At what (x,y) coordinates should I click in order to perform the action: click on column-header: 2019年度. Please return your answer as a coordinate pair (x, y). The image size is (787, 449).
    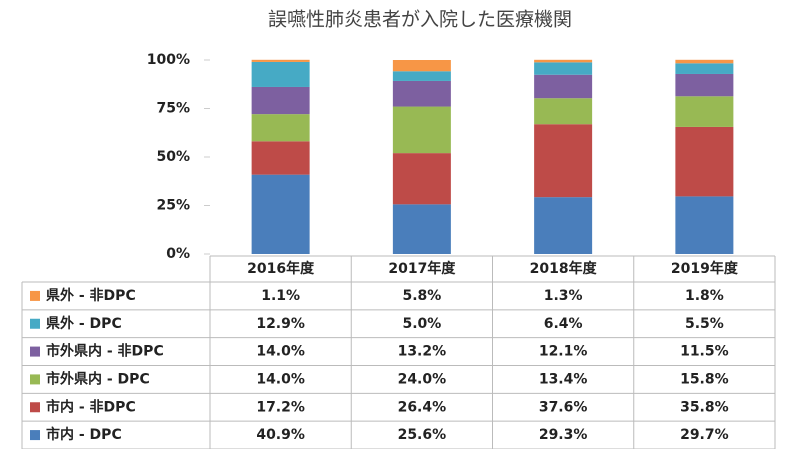
    Looking at the image, I should click on (705, 268).